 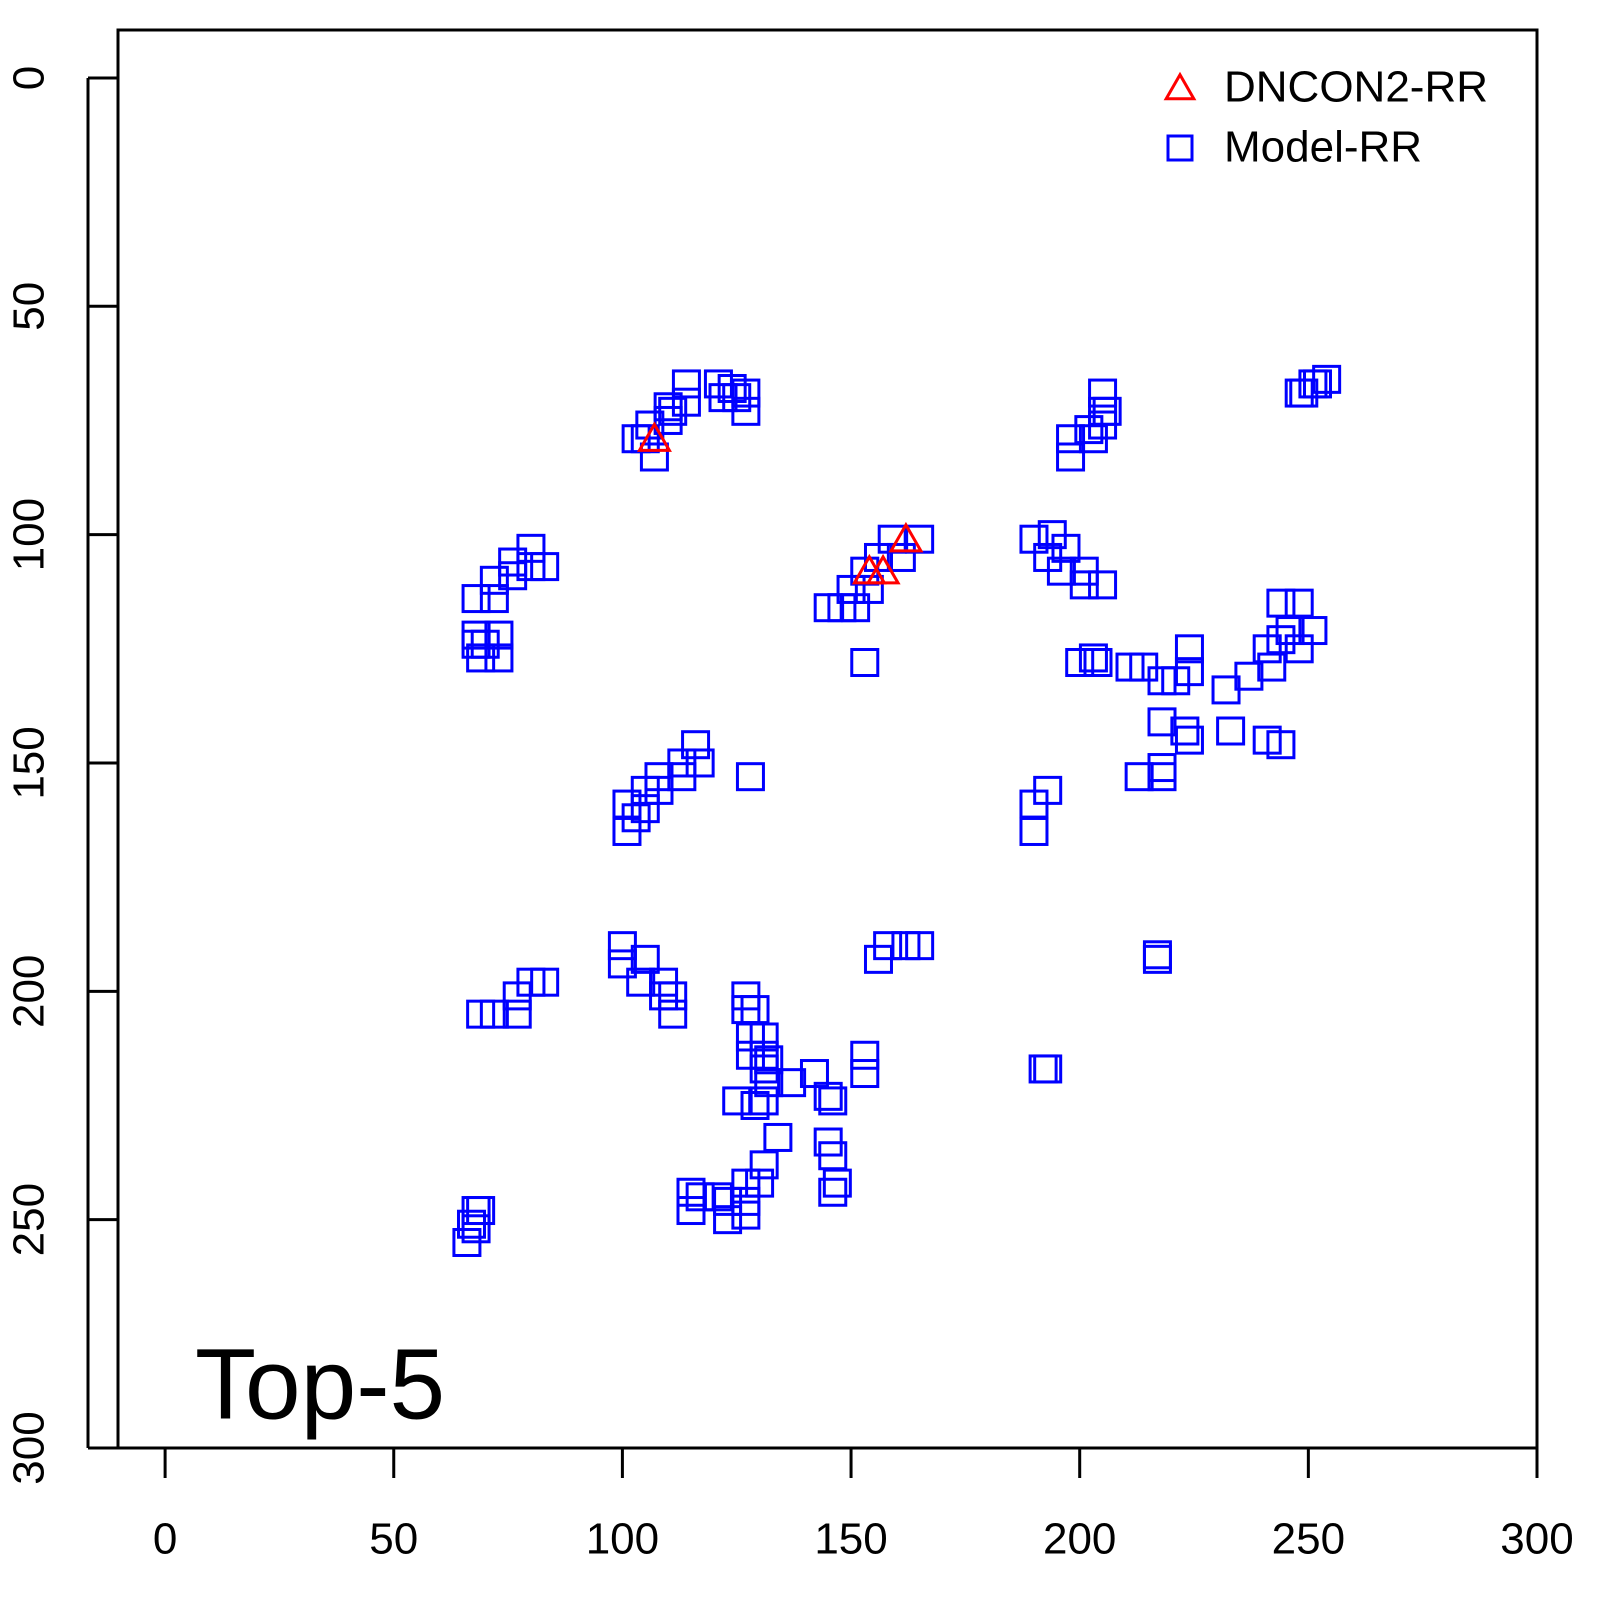 What do you see at coordinates (29, 991) in the screenshot?
I see `y-tick-label: 200` at bounding box center [29, 991].